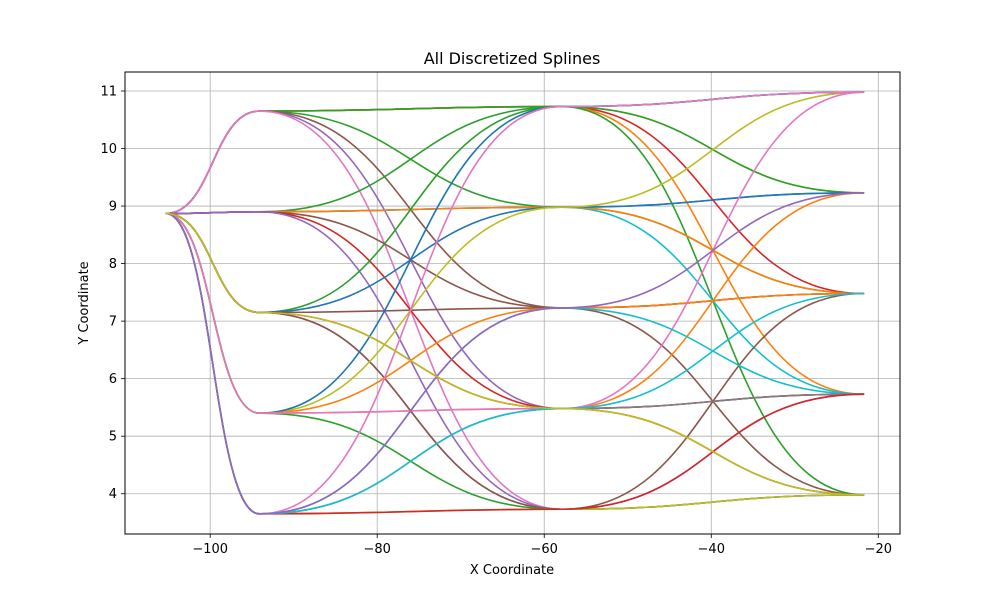 This screenshot has height=604, width=1000. I want to click on y-tick-label: 6, so click(113, 379).